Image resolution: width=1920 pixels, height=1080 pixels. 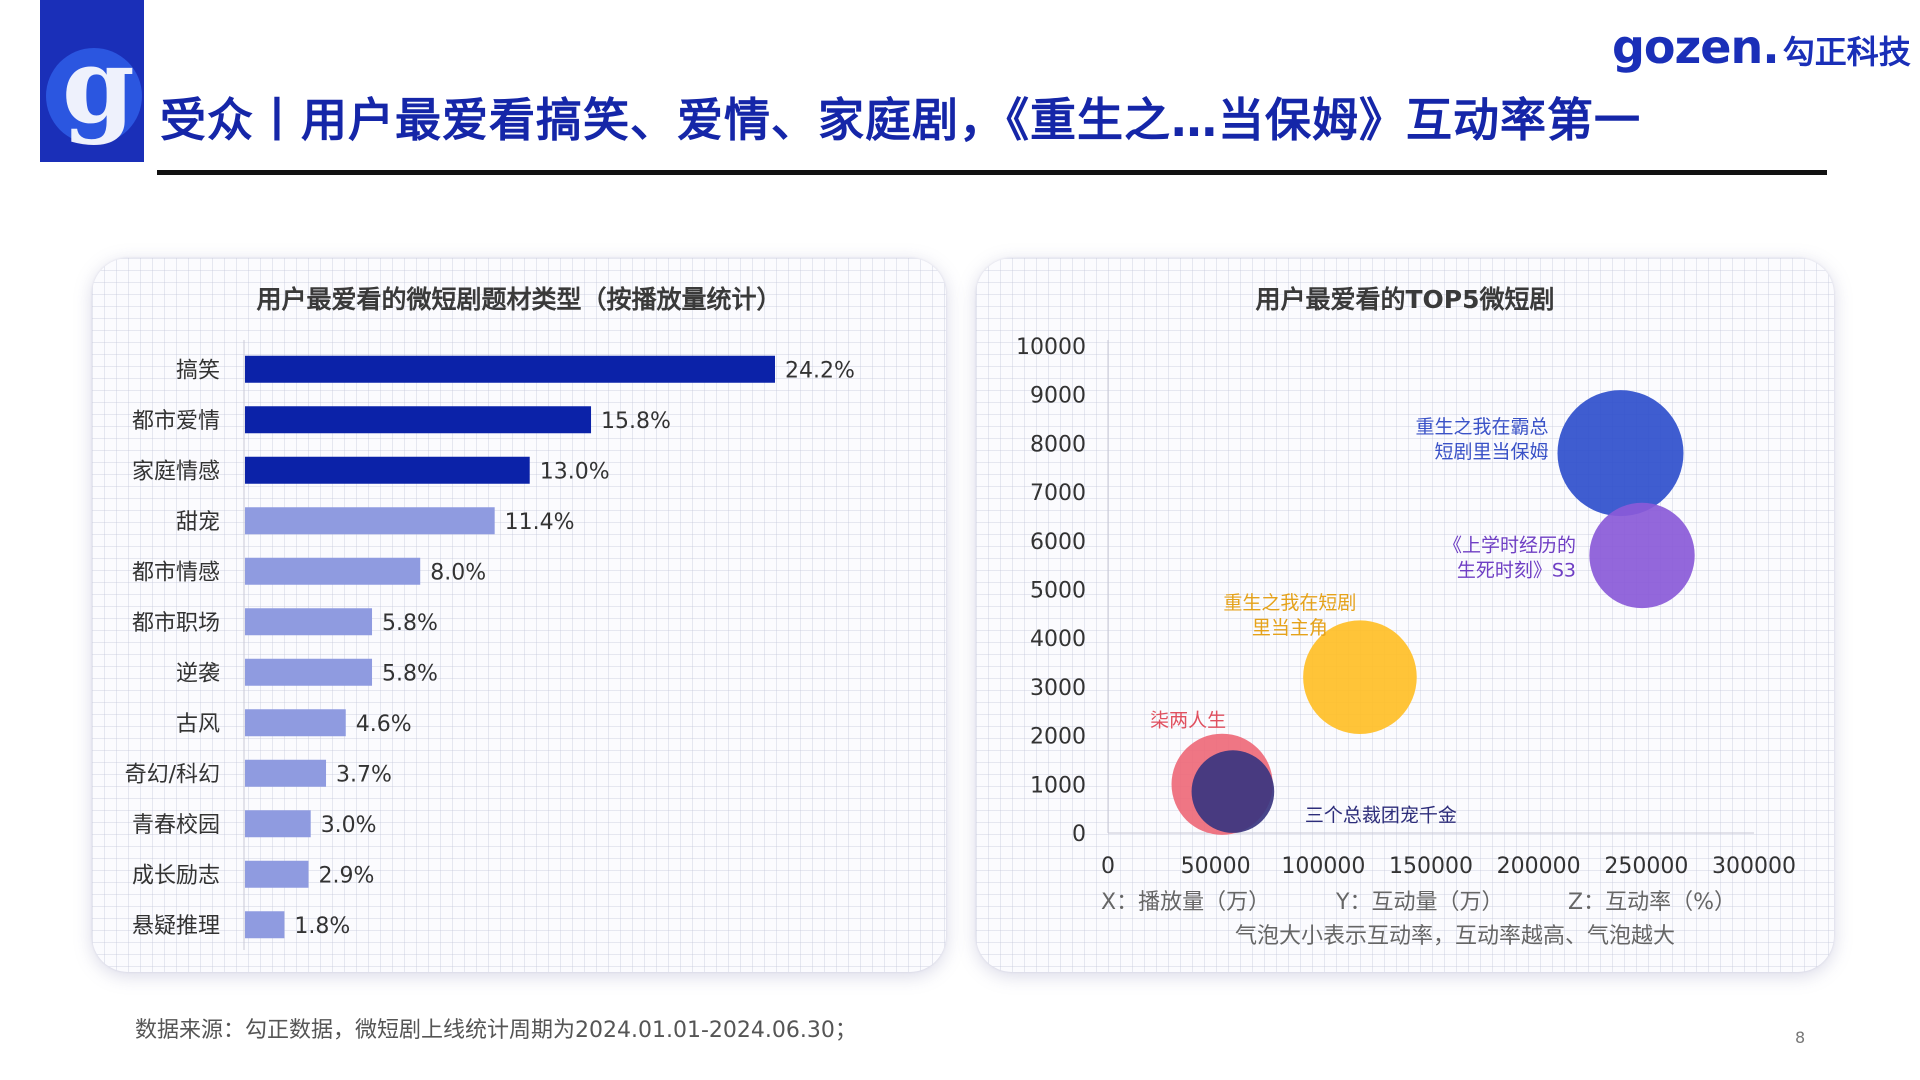 I want to click on x-tick-label: 250000, so click(x=1646, y=866).